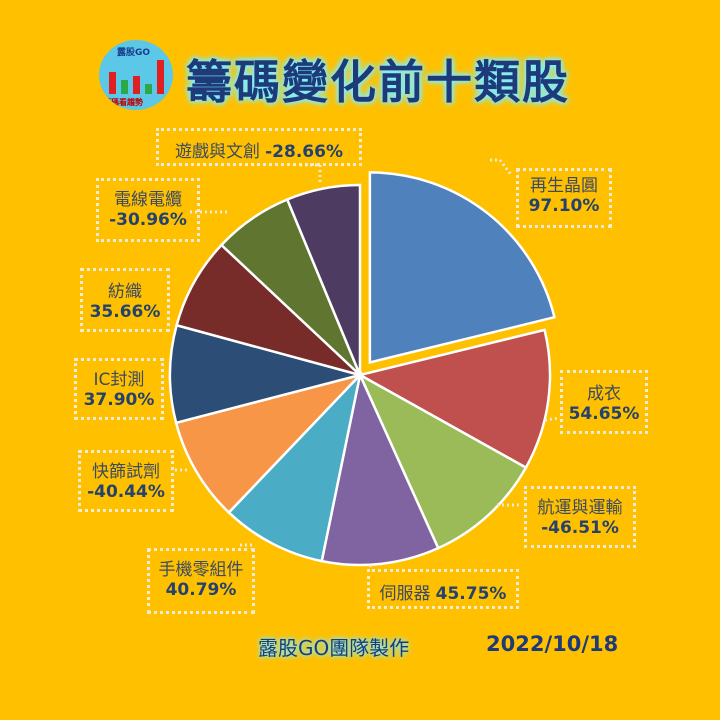 Image resolution: width=720 pixels, height=720 pixels. Describe the element at coordinates (201, 570) in the screenshot. I see `category-name: 手機零組件` at that location.